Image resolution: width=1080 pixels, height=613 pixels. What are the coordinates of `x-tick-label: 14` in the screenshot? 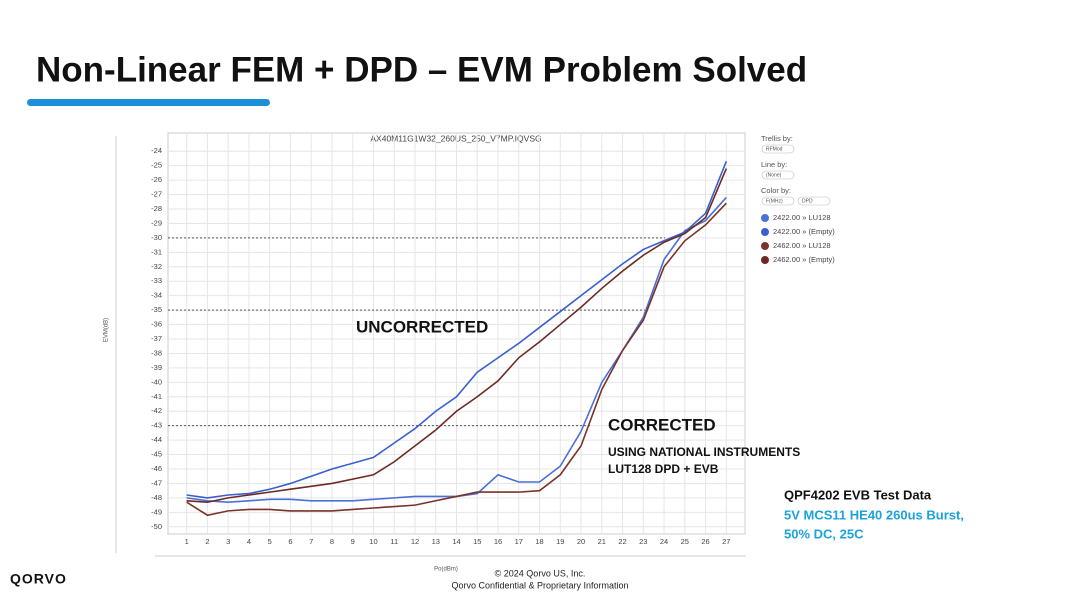 It's located at (456, 541).